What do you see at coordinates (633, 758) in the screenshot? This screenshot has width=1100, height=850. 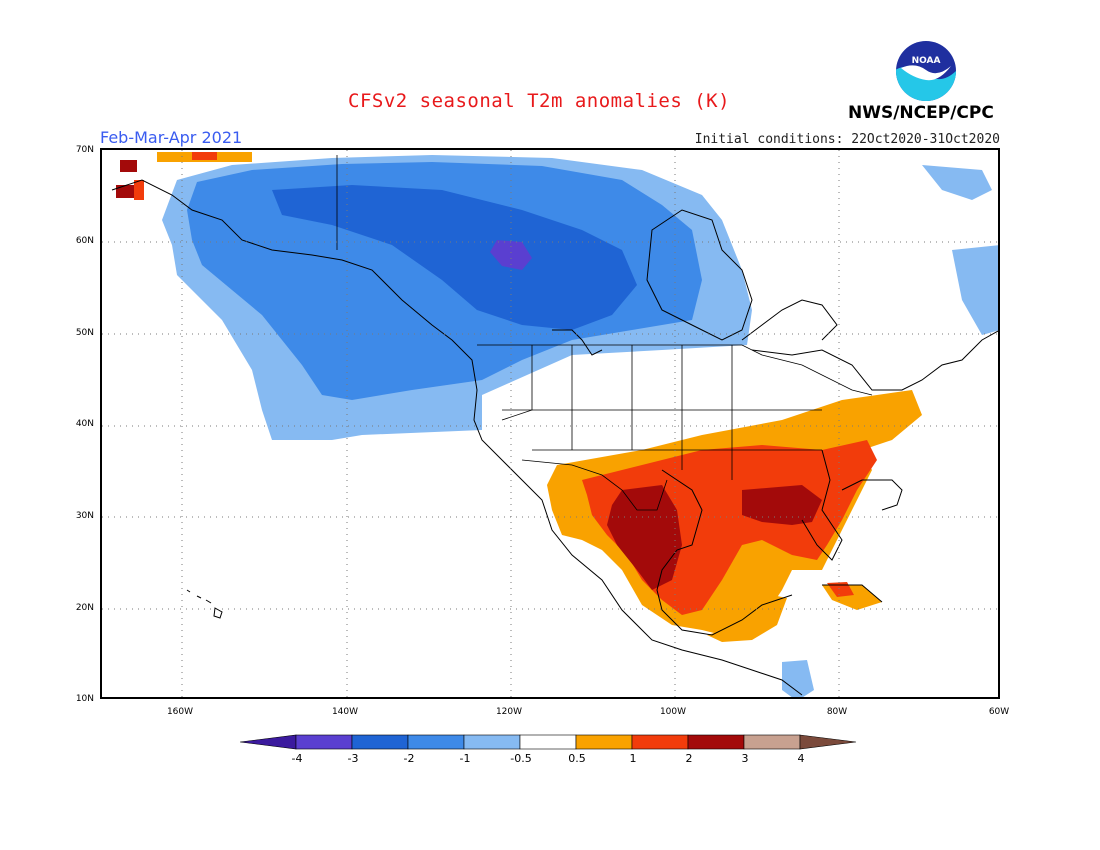 I see `colorbar-label: 1` at bounding box center [633, 758].